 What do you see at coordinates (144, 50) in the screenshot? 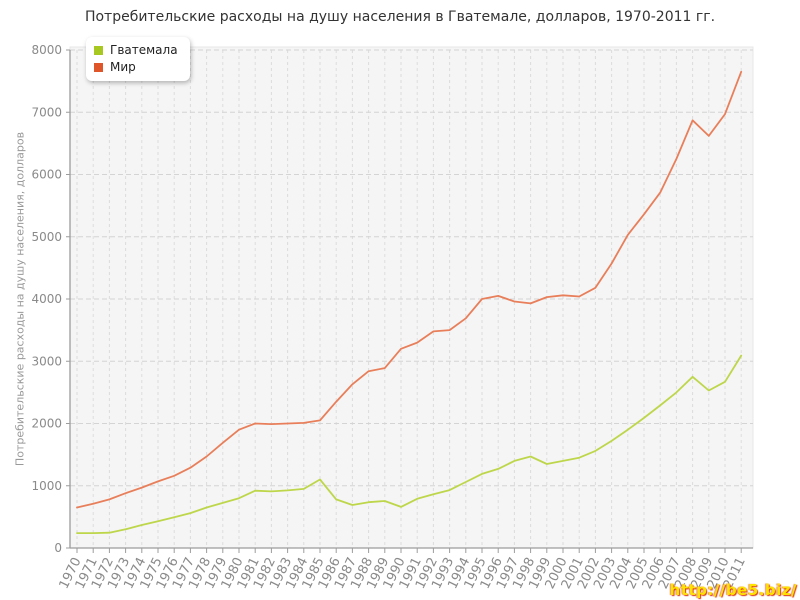
I see `legend-label-guatemala: Гватемала` at bounding box center [144, 50].